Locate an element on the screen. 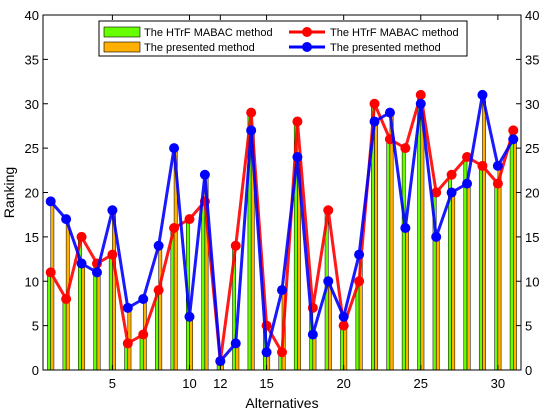 This screenshot has height=415, width=550. x-tick-label-10: 10 is located at coordinates (189, 383).